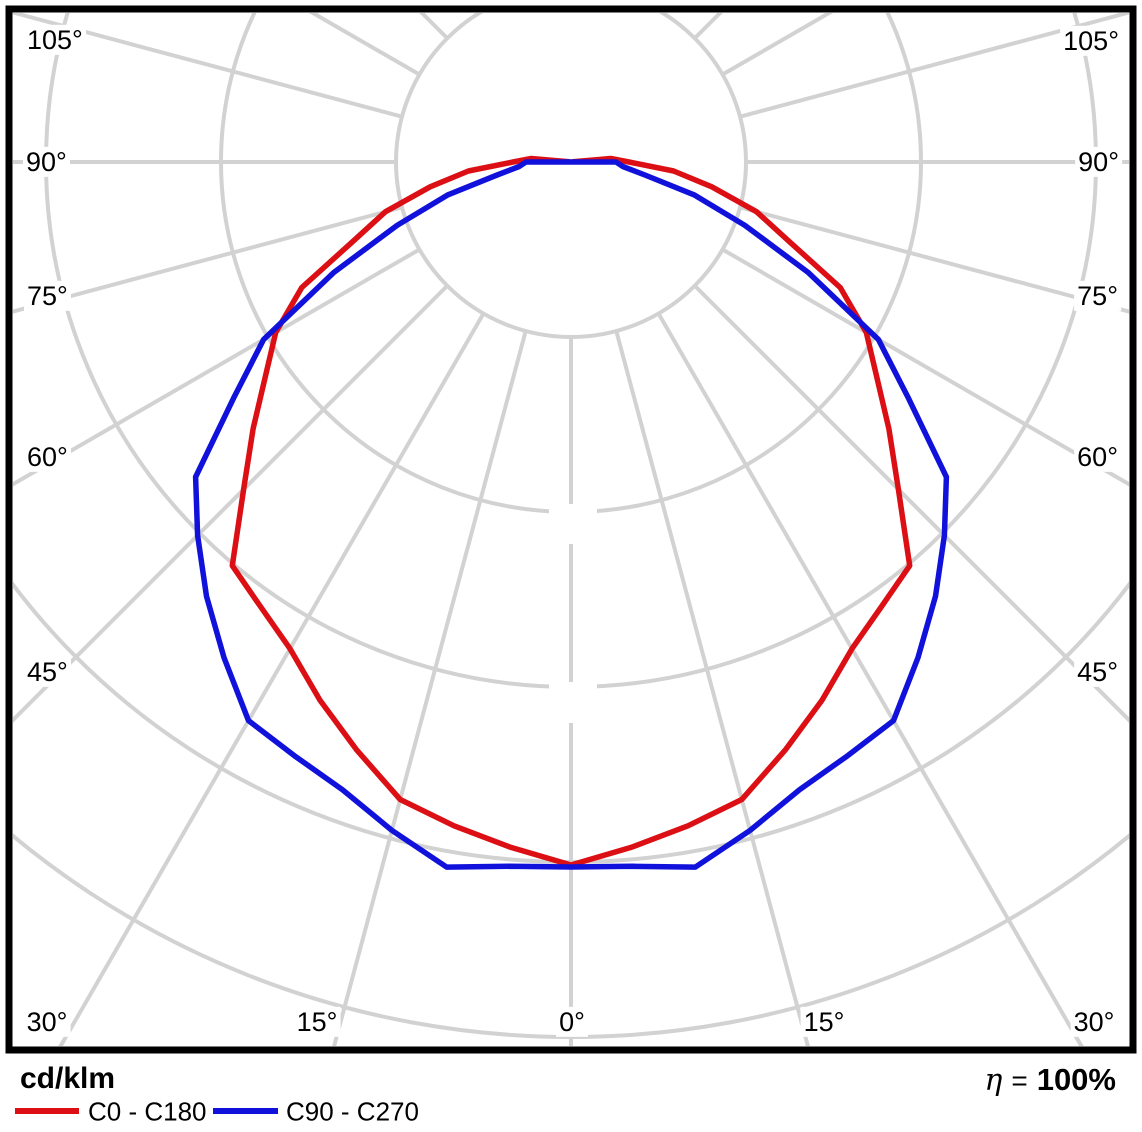  Describe the element at coordinates (571, 176) in the screenshot. I see `grid-ring` at that location.